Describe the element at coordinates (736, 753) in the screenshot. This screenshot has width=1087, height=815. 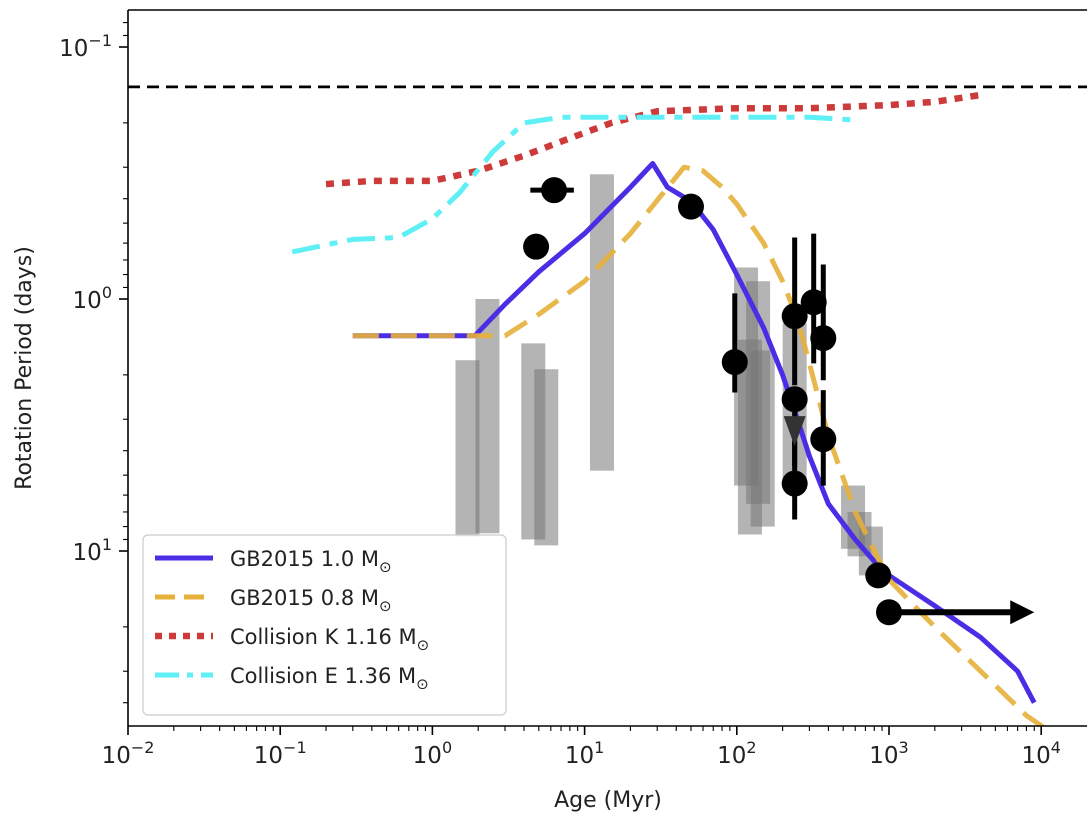
I see `x-tick-label: 10²` at that location.